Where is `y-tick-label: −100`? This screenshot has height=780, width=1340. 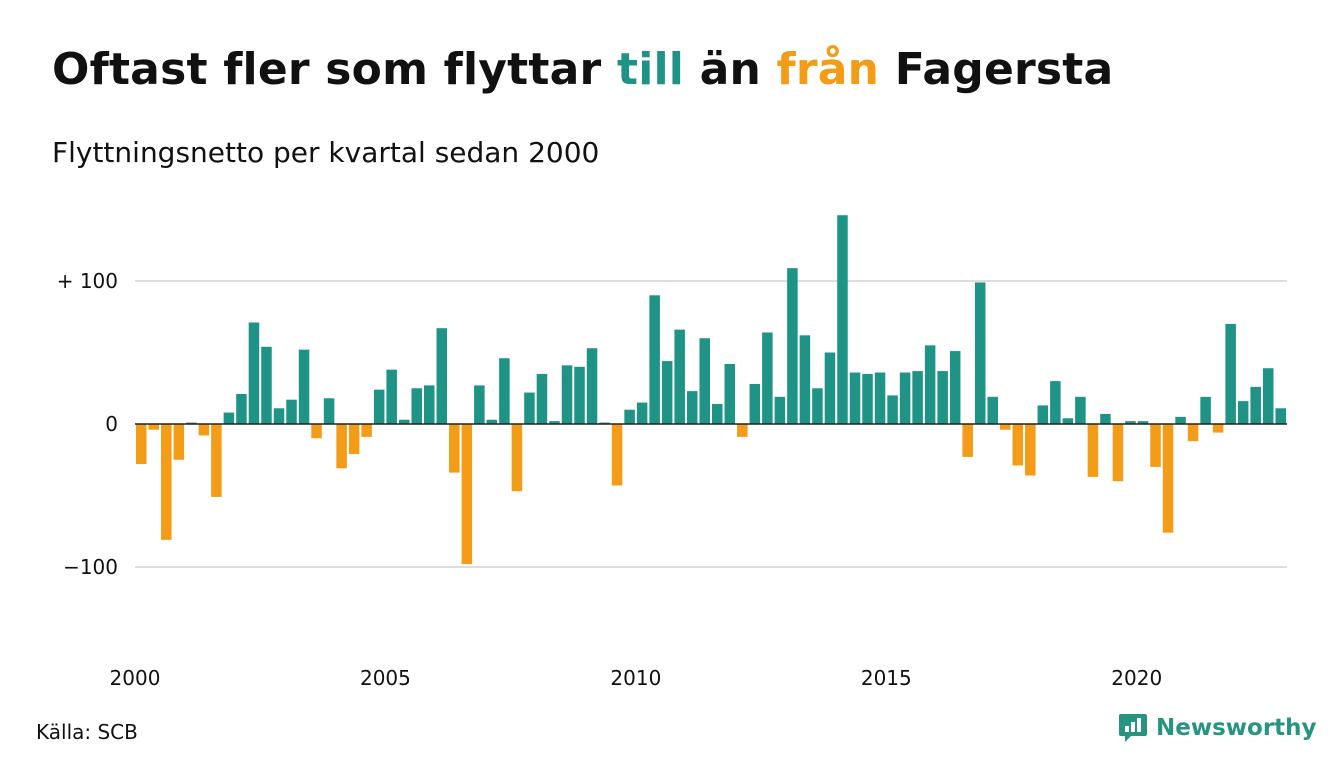 y-tick-label: −100 is located at coordinates (90, 567).